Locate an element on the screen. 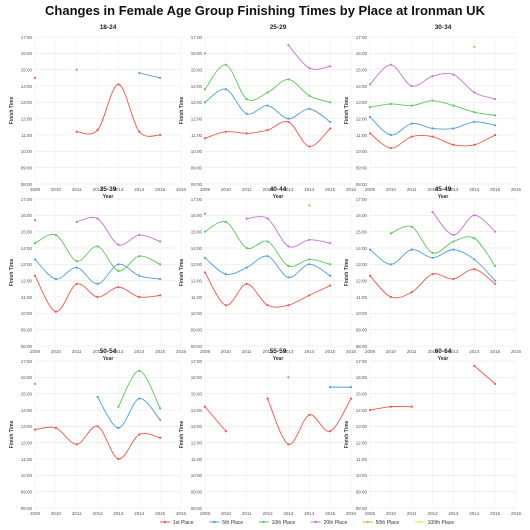  panel-title: 45-49 is located at coordinates (443, 189).